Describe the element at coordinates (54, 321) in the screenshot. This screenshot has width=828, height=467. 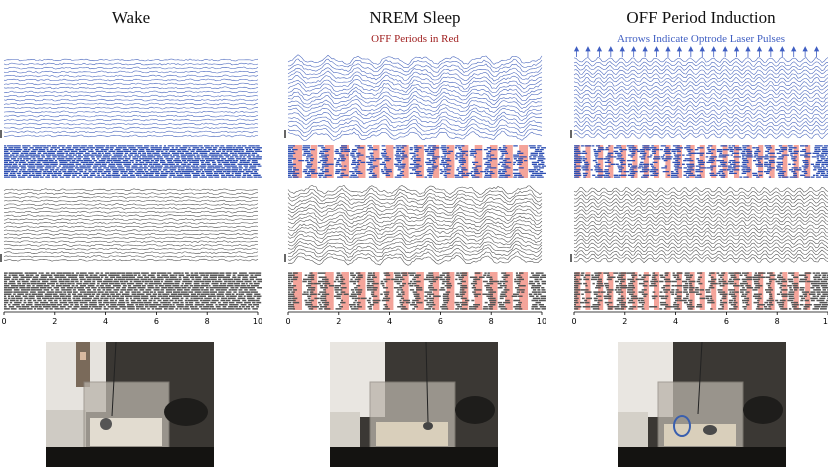
I see `x-tick-label-2: 2` at that location.